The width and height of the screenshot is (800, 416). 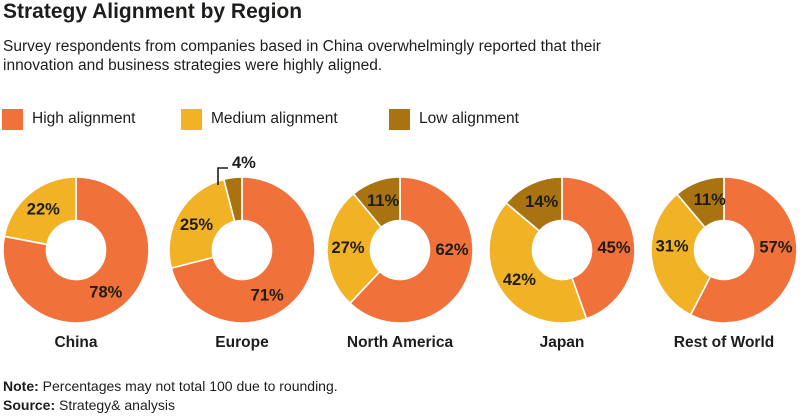 I want to click on source-label: Source:, so click(x=29, y=404).